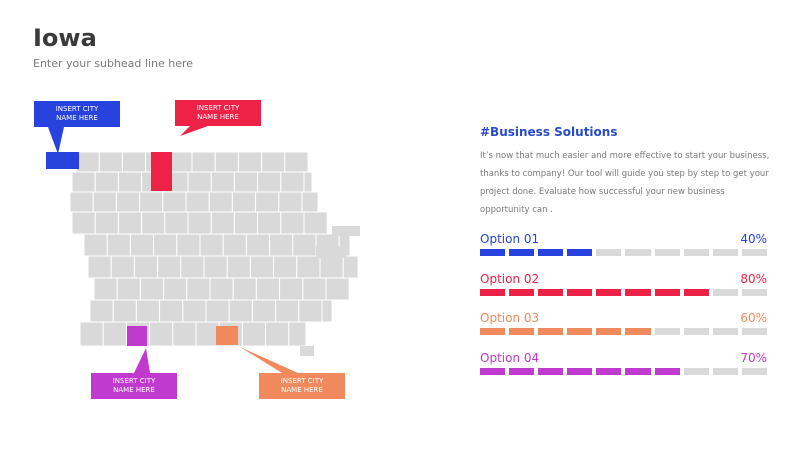  Describe the element at coordinates (218, 113) in the screenshot. I see `callout-red-city-label: INSERT CITY NAME HERE` at that location.